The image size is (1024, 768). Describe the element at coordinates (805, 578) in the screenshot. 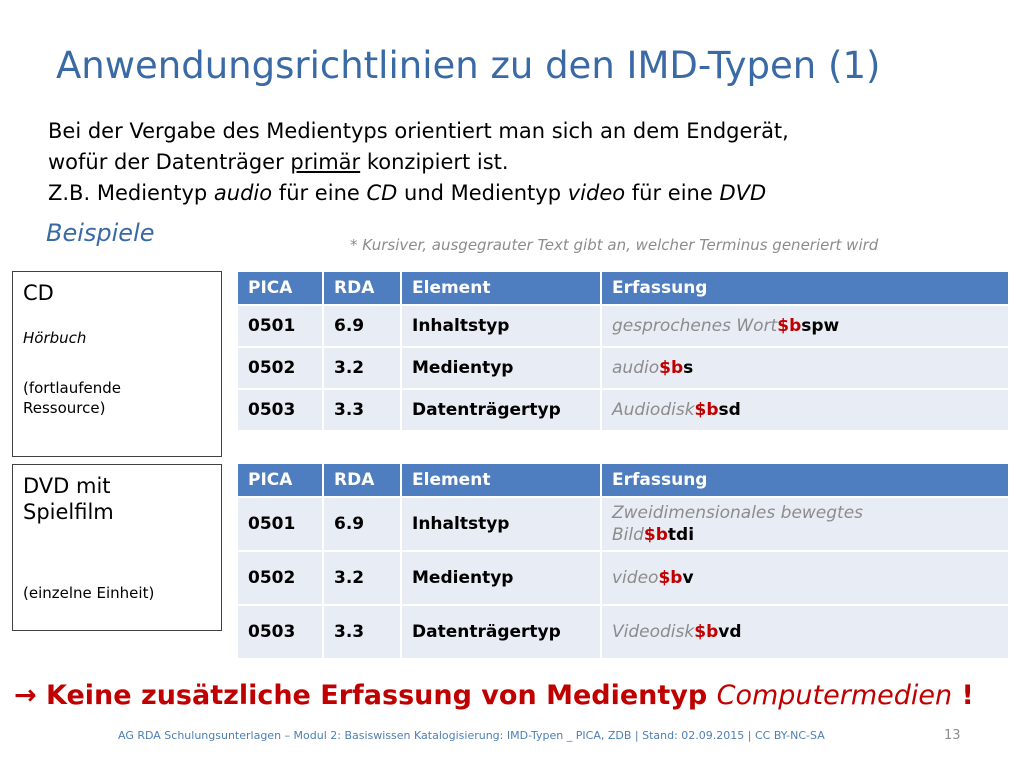

I see `cell-erfassung: video$bv` at that location.